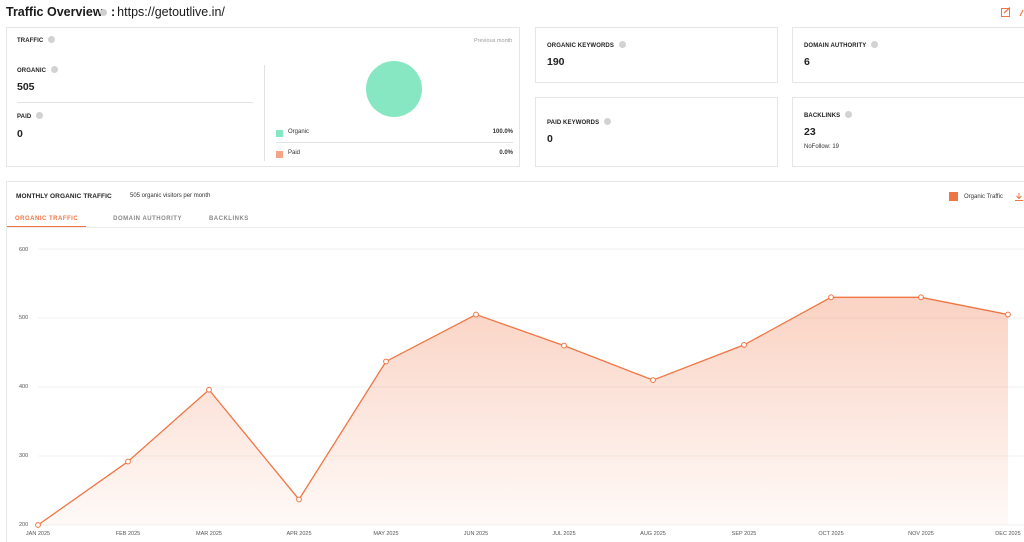 Image resolution: width=1024 pixels, height=542 pixels. What do you see at coordinates (394, 134) in the screenshot?
I see `legend-organic: Organic 100.0%` at bounding box center [394, 134].